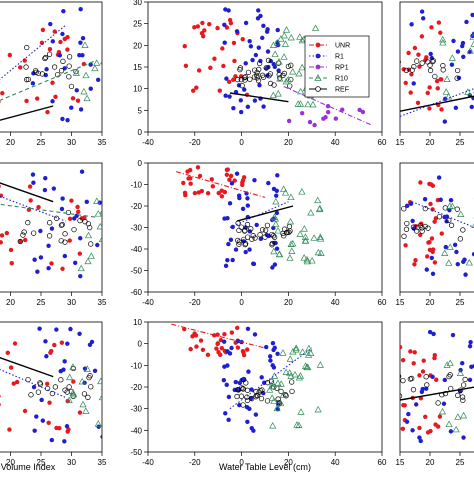 The height and width of the screenshot is (479, 474). I want to click on x-tick-label: 25, so click(41, 302).